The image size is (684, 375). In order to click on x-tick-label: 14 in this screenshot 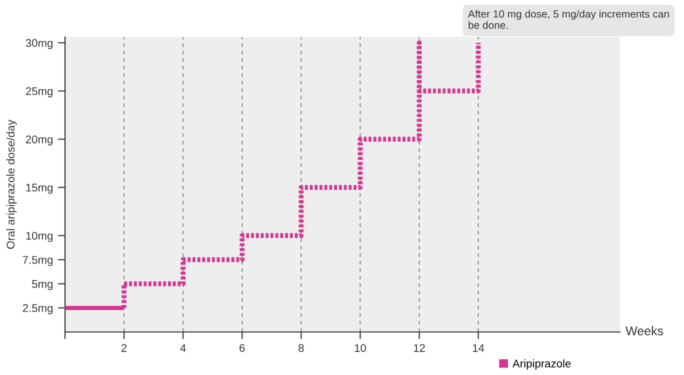, I will do `click(478, 348)`.